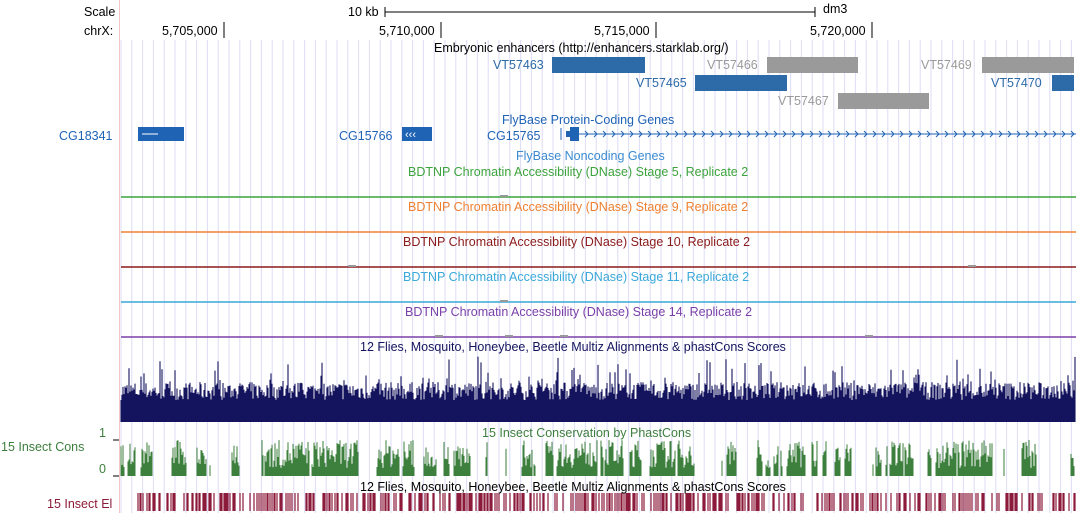  What do you see at coordinates (417, 134) in the screenshot?
I see `gene-block-cg15766` at bounding box center [417, 134].